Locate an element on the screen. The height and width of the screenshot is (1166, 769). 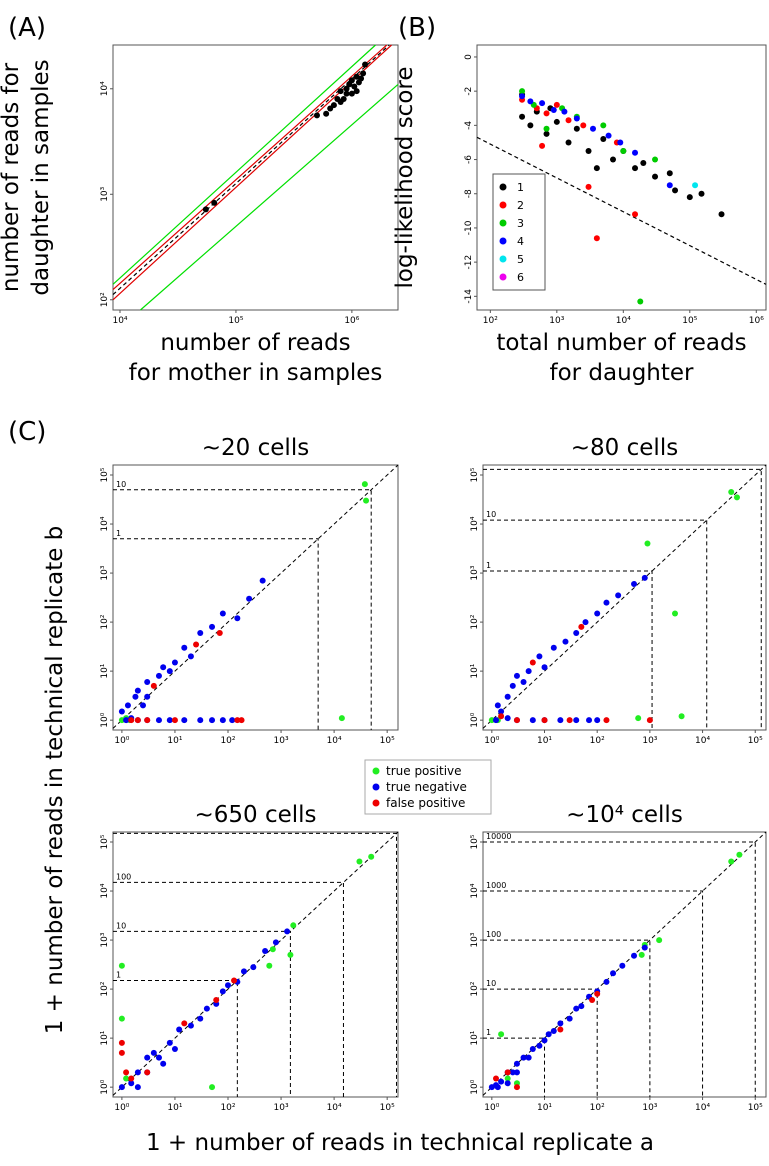
legend-label: 4 is located at coordinates (520, 241).